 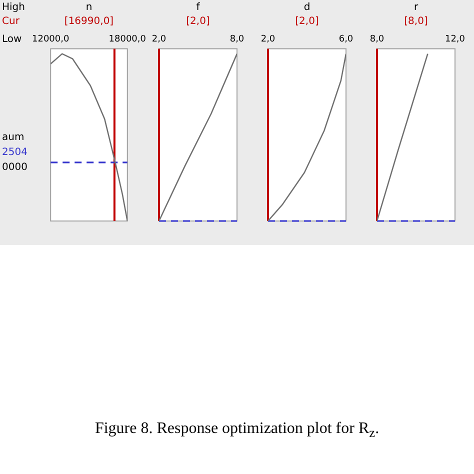 I want to click on x-tick-label: 12000,0, so click(x=51, y=39).